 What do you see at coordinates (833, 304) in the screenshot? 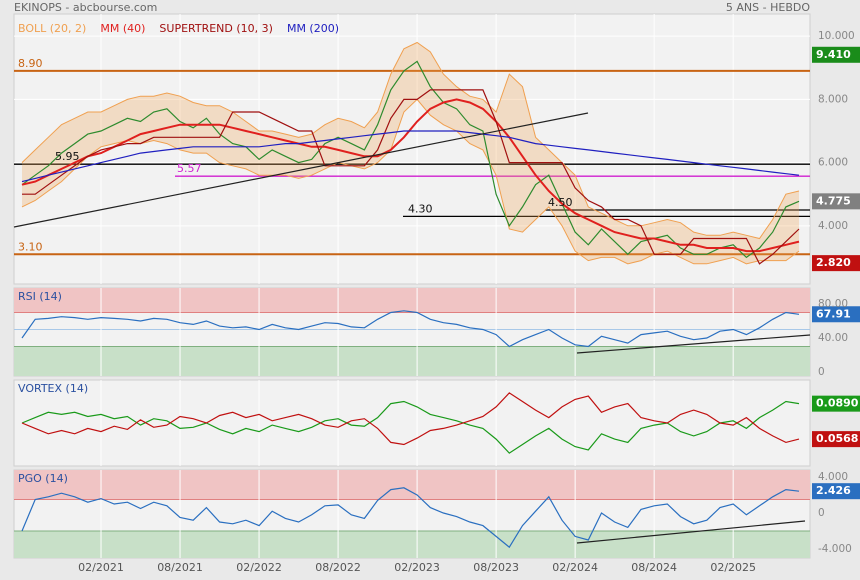
I see `y-tick-label: 80.00` at bounding box center [833, 304].